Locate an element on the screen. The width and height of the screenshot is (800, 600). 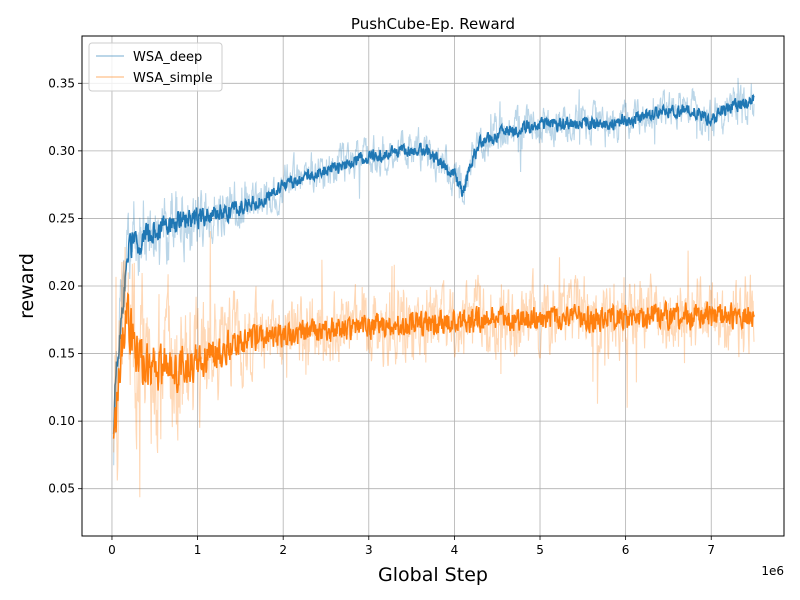
y-tick-label: 0.05 is located at coordinates (61, 489).